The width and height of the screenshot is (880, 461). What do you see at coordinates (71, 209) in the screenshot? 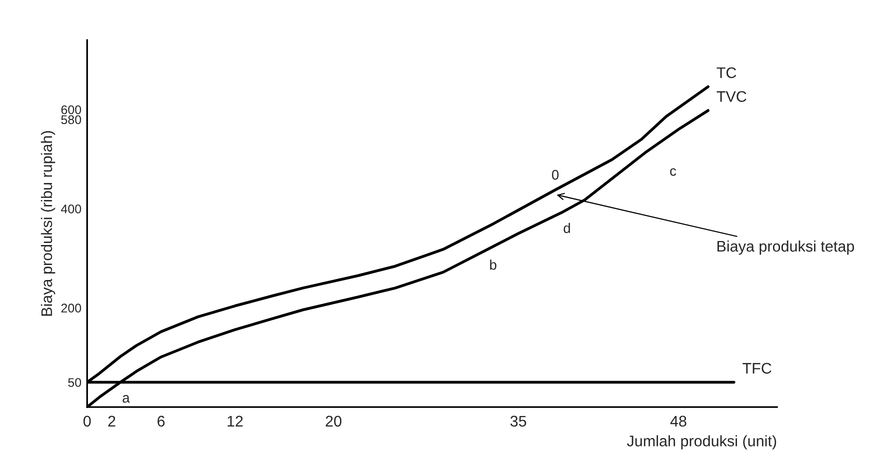
I see `y-tick-label: 400` at bounding box center [71, 209].